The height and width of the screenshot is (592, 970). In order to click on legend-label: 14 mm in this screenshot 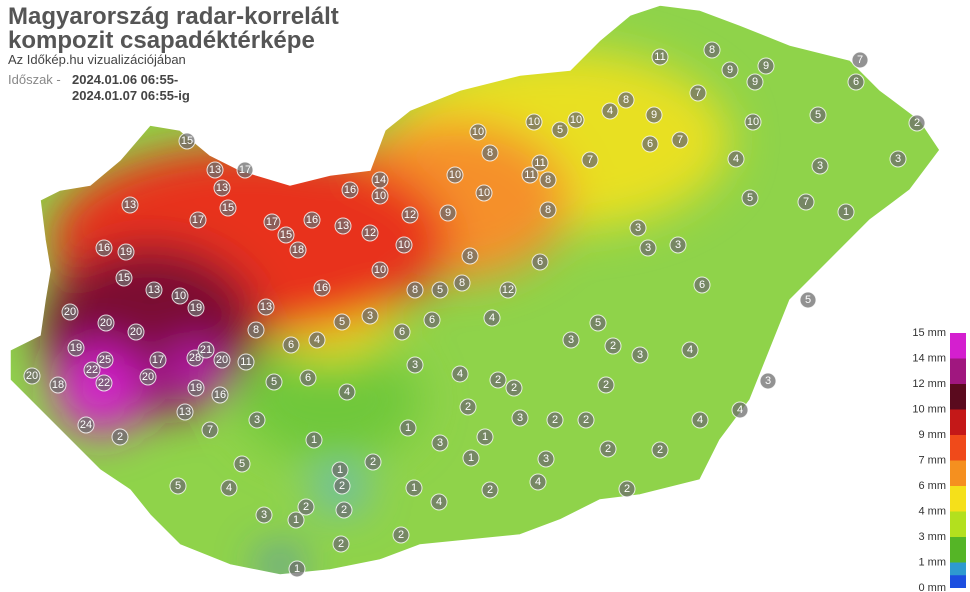, I will do `click(929, 359)`.